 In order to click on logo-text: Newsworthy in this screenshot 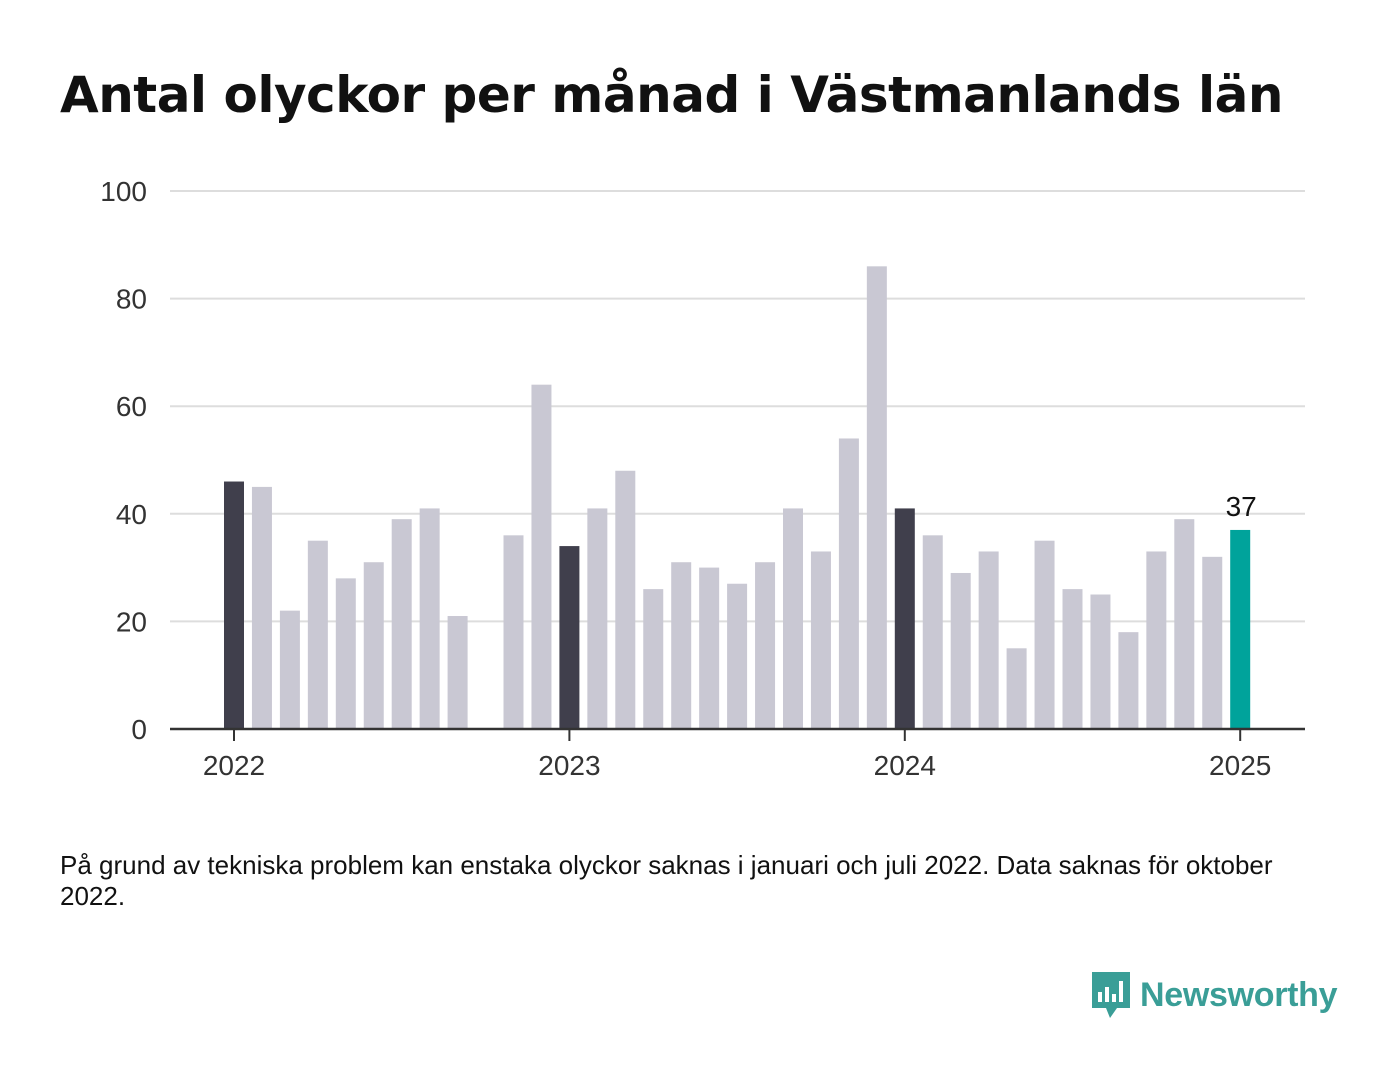, I will do `click(1239, 994)`.